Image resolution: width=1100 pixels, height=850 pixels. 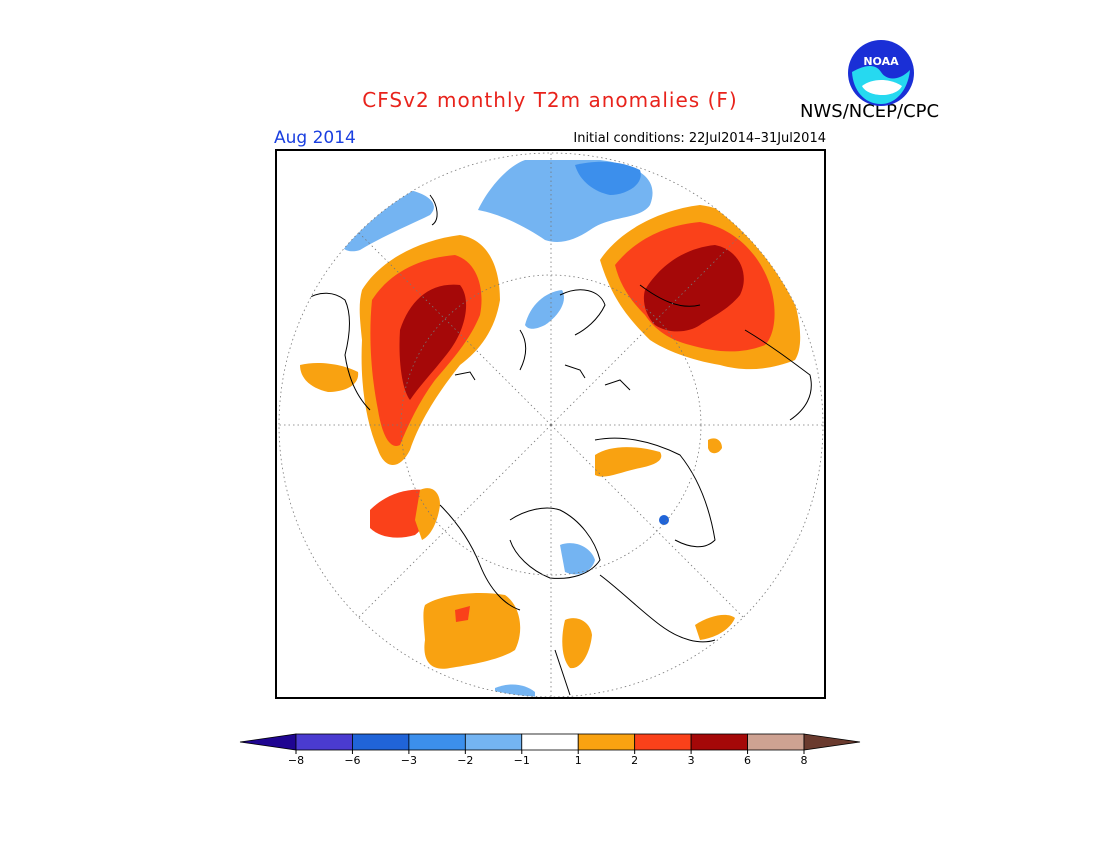 I want to click on colorbar-label: 6, so click(x=747, y=760).